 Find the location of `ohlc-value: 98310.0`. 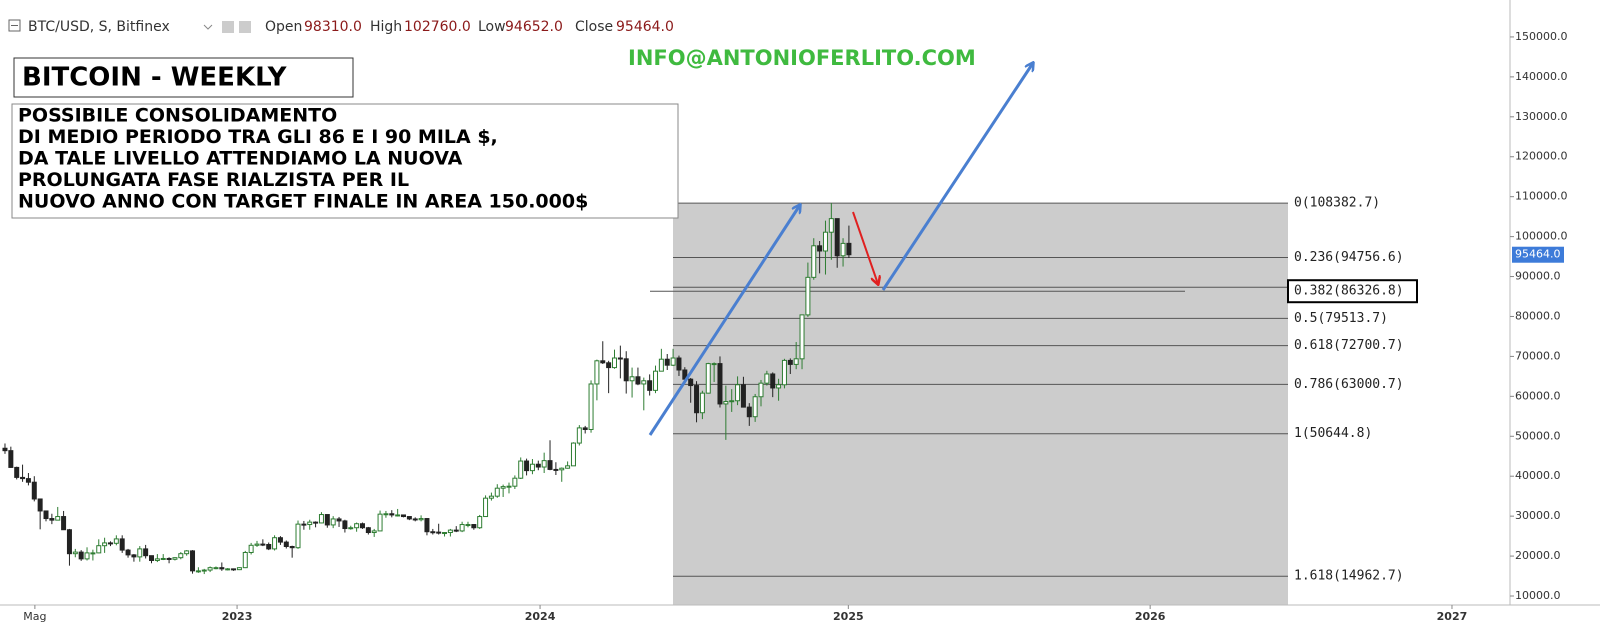

ohlc-value: 98310.0 is located at coordinates (333, 27).